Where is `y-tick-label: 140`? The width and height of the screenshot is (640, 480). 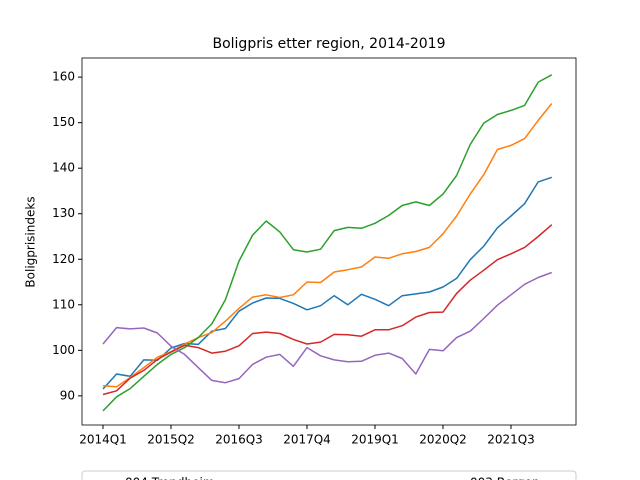 y-tick-label: 140 is located at coordinates (63, 168).